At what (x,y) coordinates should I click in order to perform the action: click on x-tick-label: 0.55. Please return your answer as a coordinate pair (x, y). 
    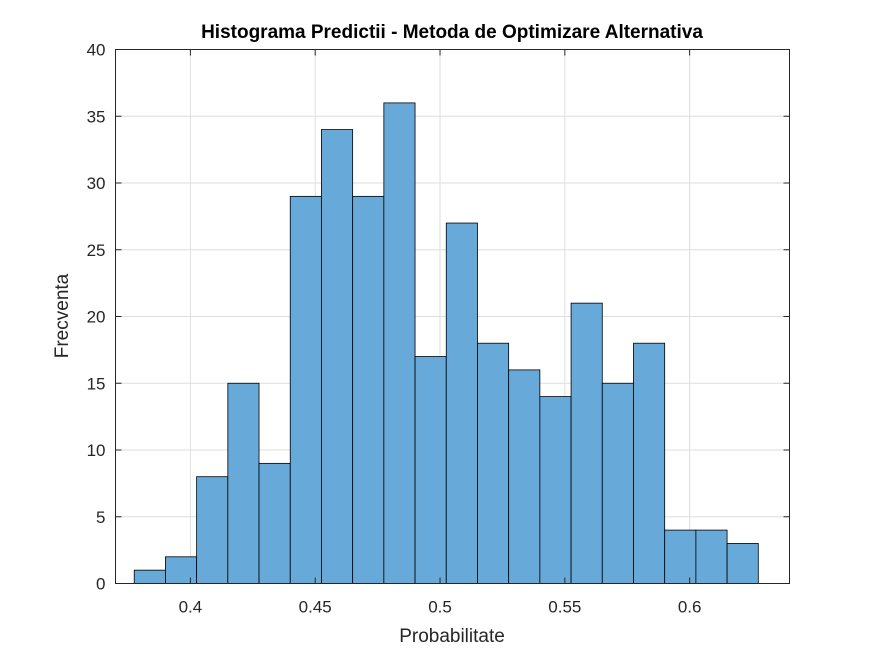
    Looking at the image, I should click on (564, 607).